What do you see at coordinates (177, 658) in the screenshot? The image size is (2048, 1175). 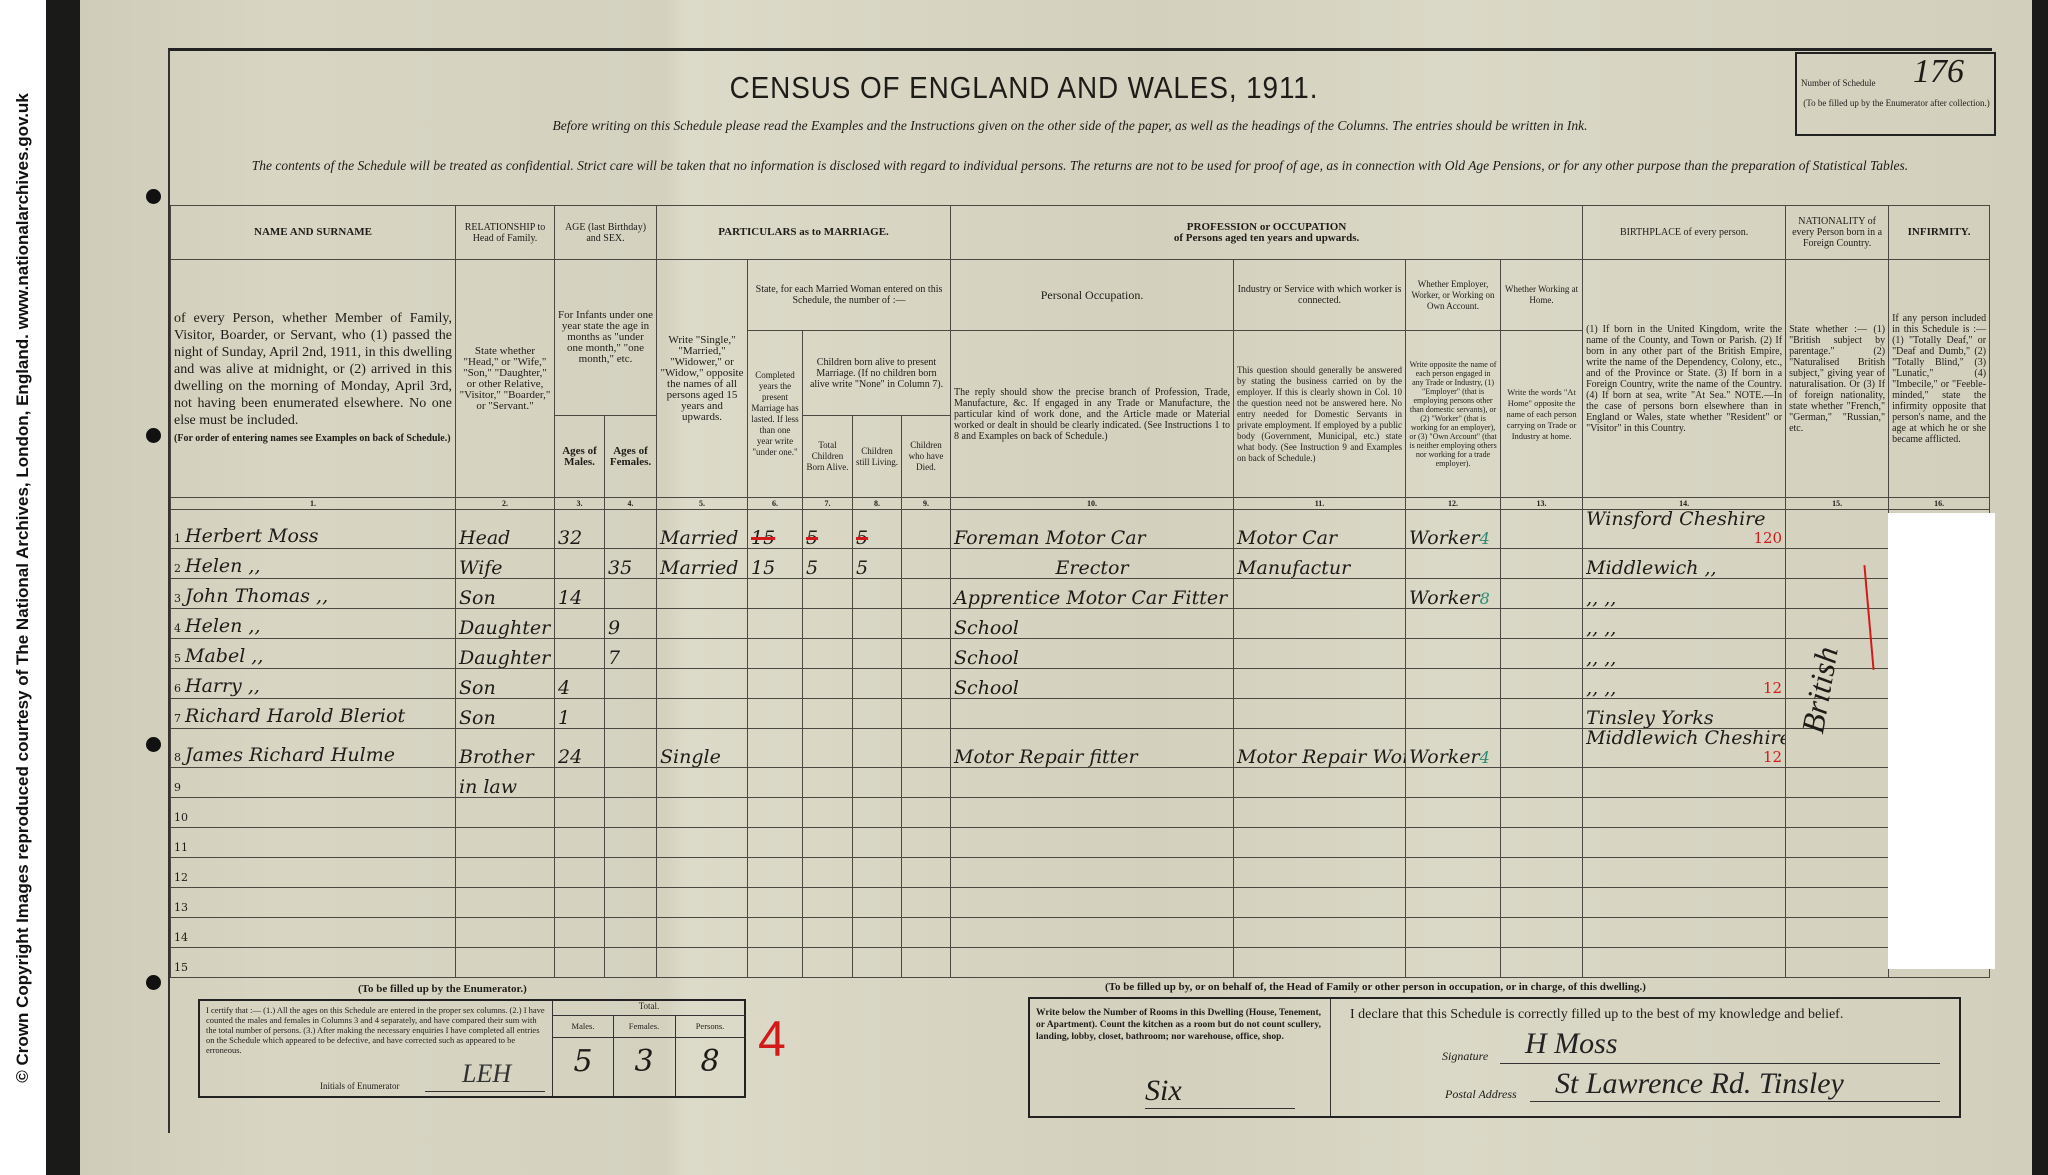 I see `row-number: 5` at bounding box center [177, 658].